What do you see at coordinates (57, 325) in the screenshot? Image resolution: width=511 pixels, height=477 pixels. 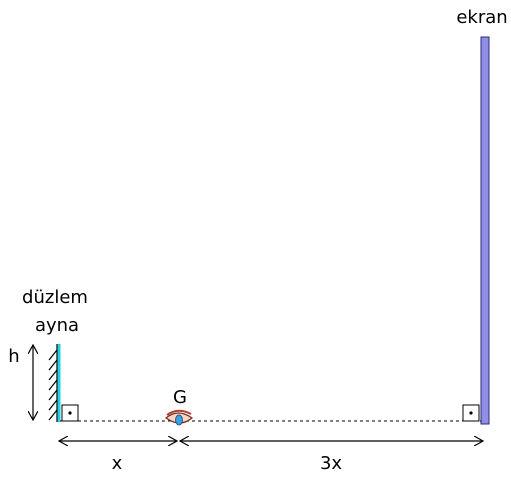 I see `mirror-label: ayna` at bounding box center [57, 325].